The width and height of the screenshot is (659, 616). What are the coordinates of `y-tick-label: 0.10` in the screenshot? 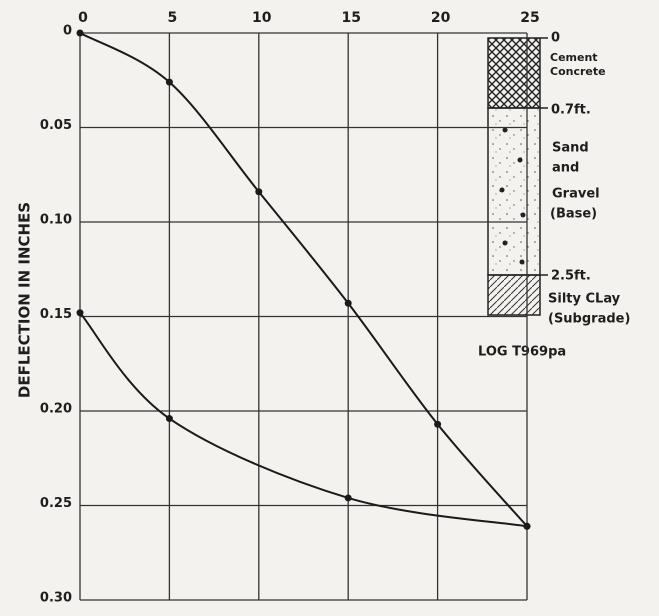 It's located at (56, 220).